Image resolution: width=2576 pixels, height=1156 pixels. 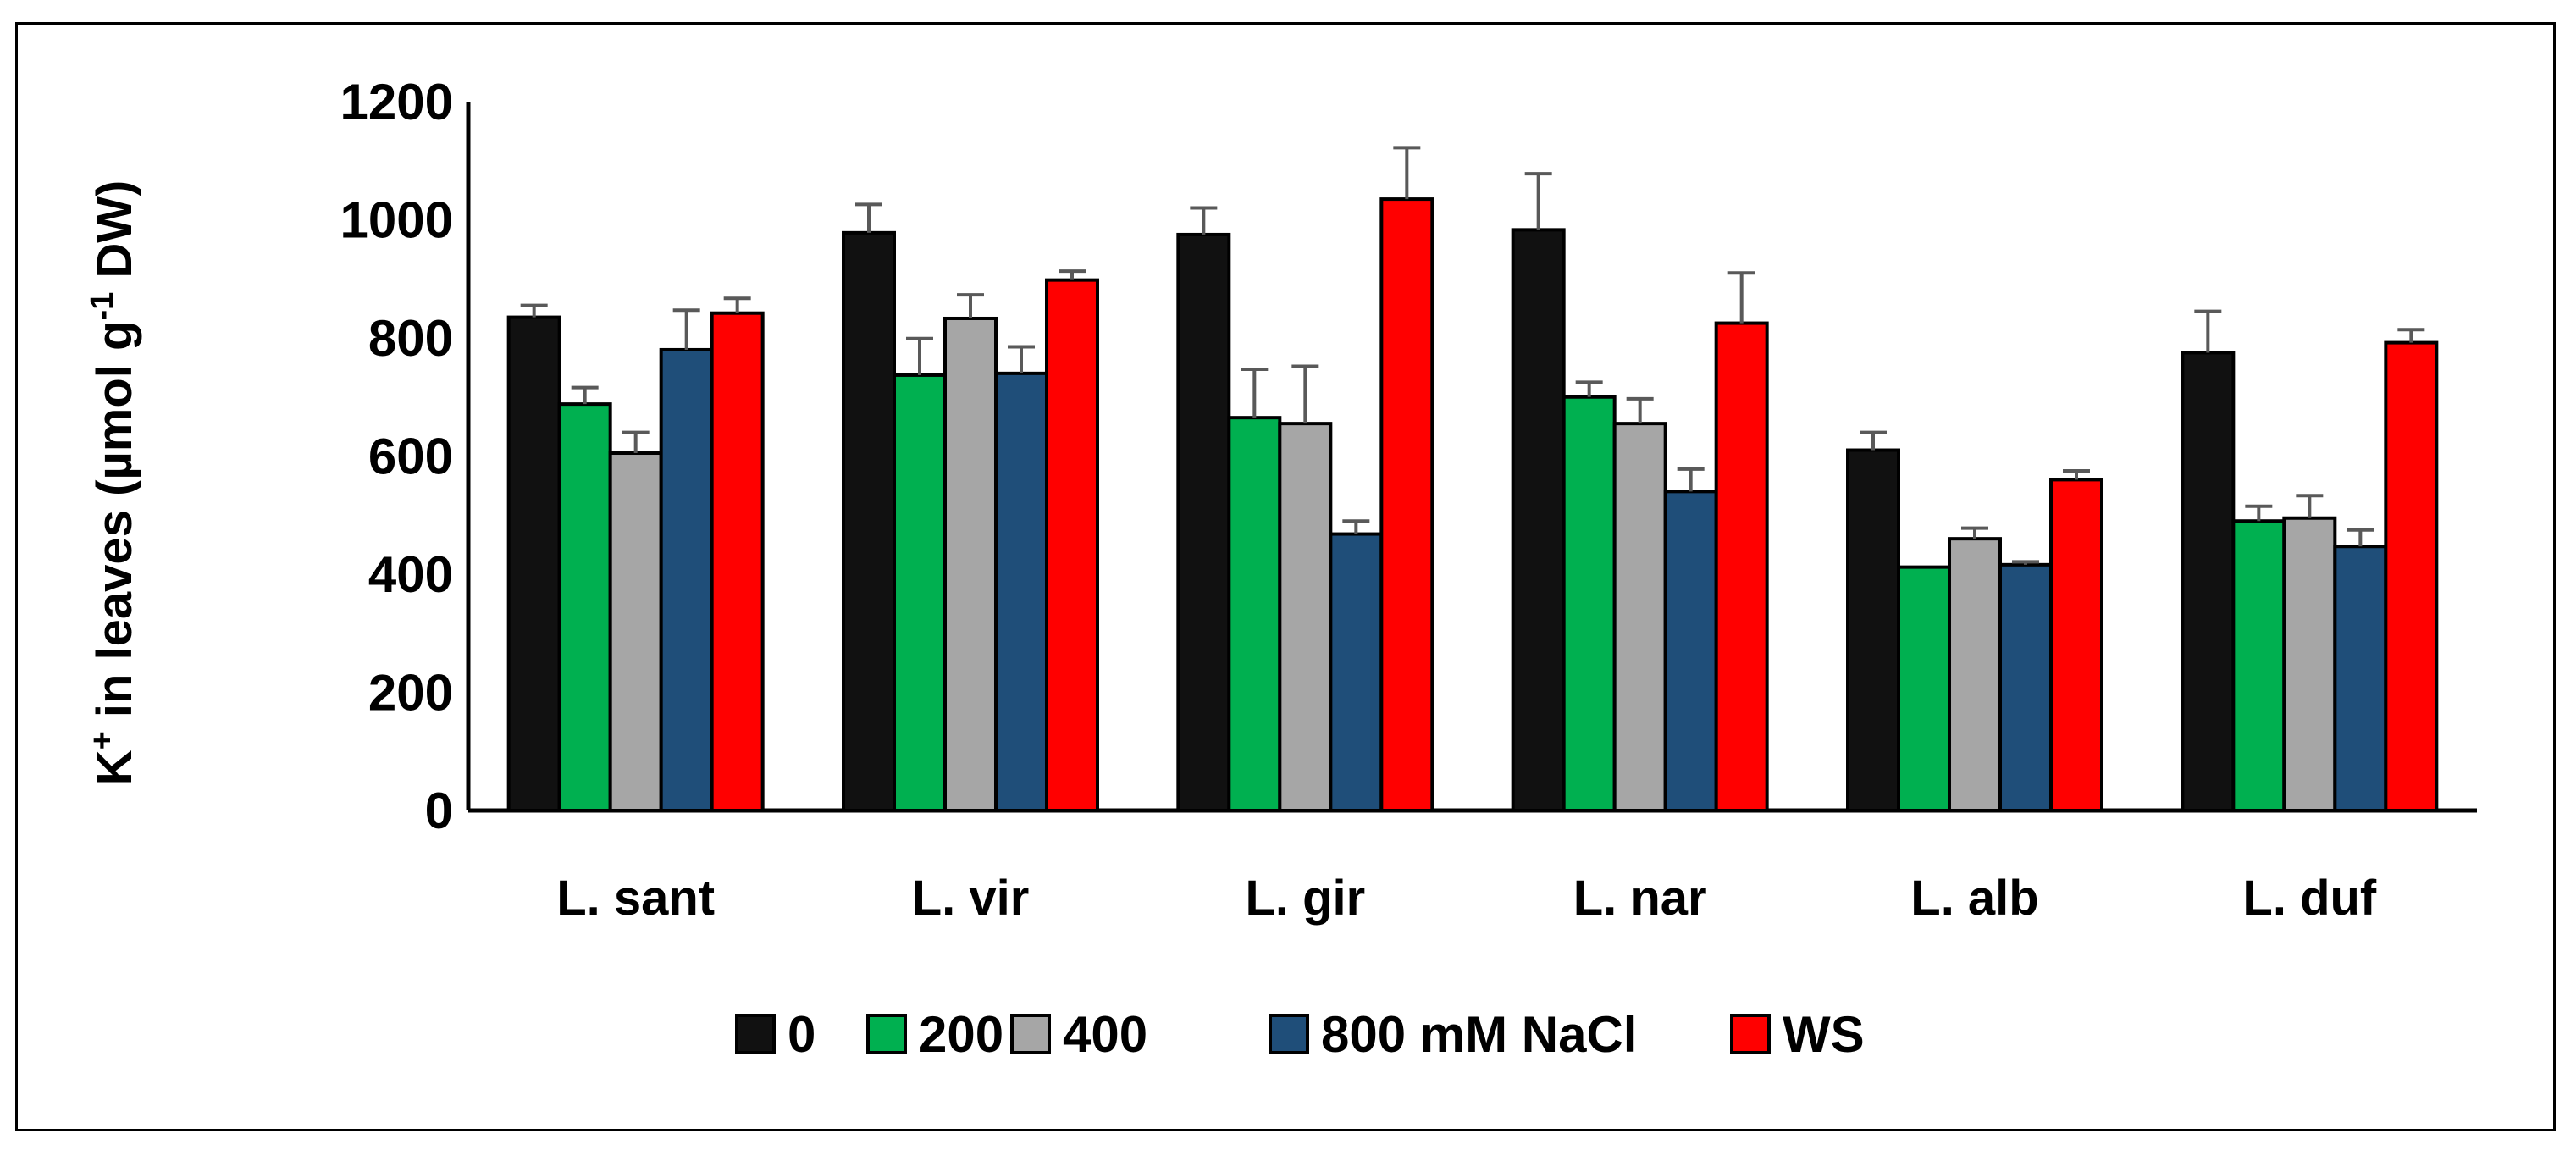 I want to click on y-tick-label: 200, so click(x=410, y=693).